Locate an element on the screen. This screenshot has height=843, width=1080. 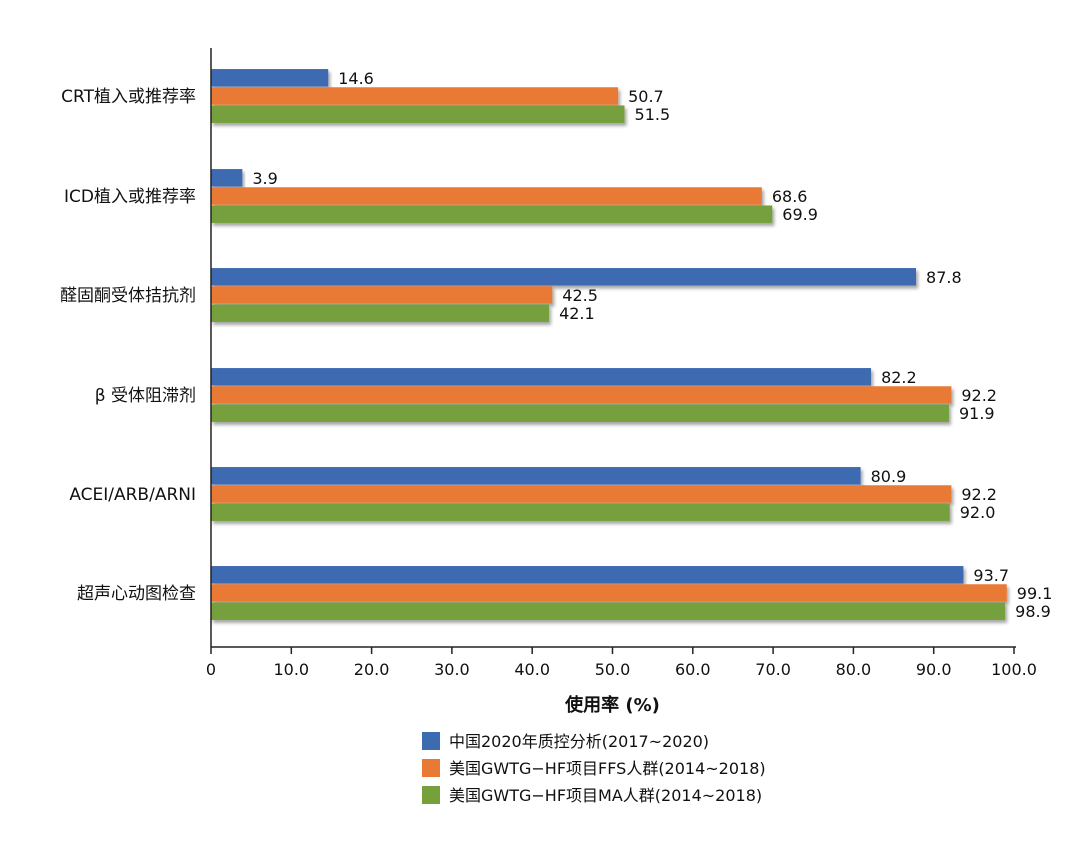
value-label: 42.1 is located at coordinates (577, 313).